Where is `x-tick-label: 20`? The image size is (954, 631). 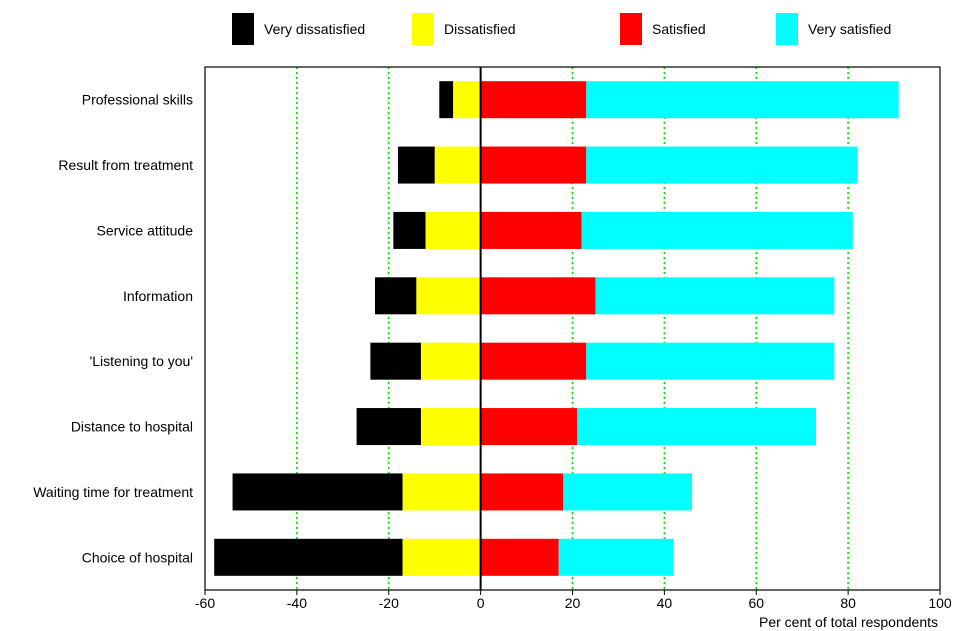 x-tick-label: 20 is located at coordinates (573, 603).